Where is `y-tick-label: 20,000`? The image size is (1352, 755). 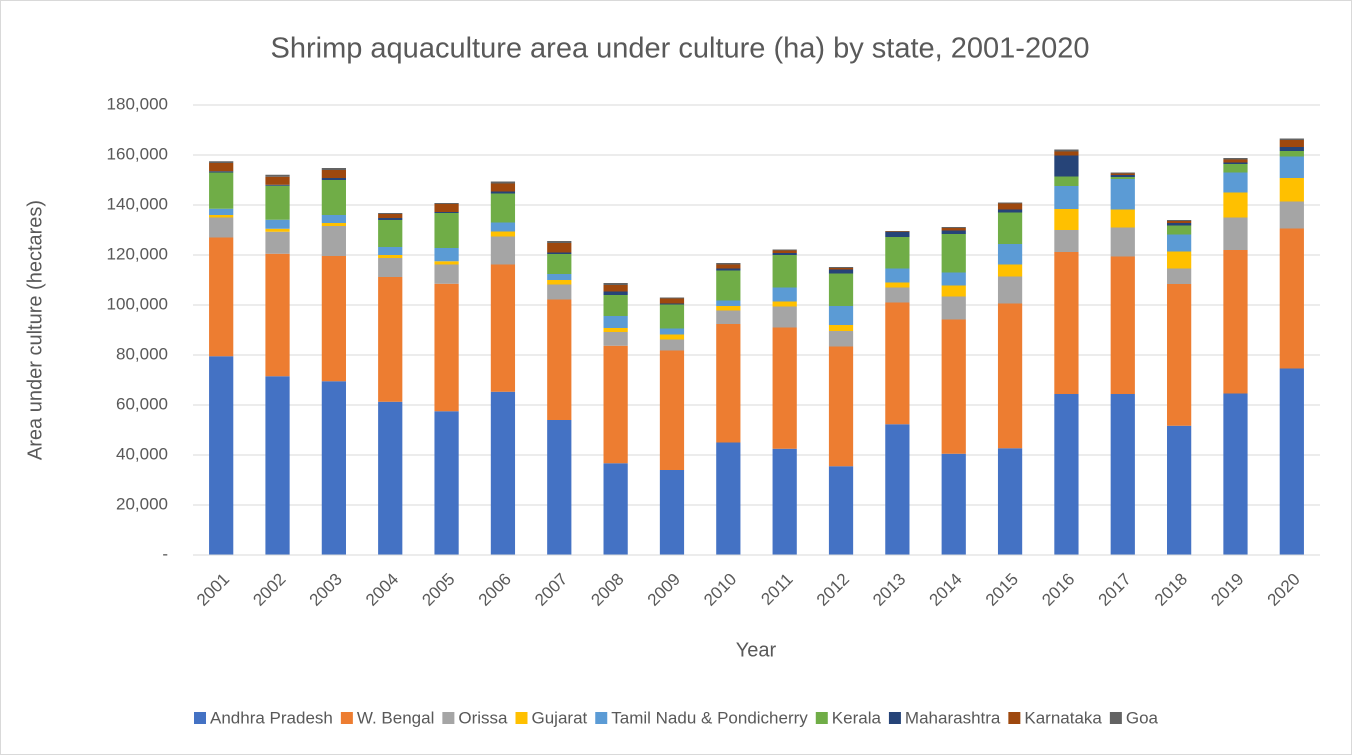
y-tick-label: 20,000 is located at coordinates (142, 503).